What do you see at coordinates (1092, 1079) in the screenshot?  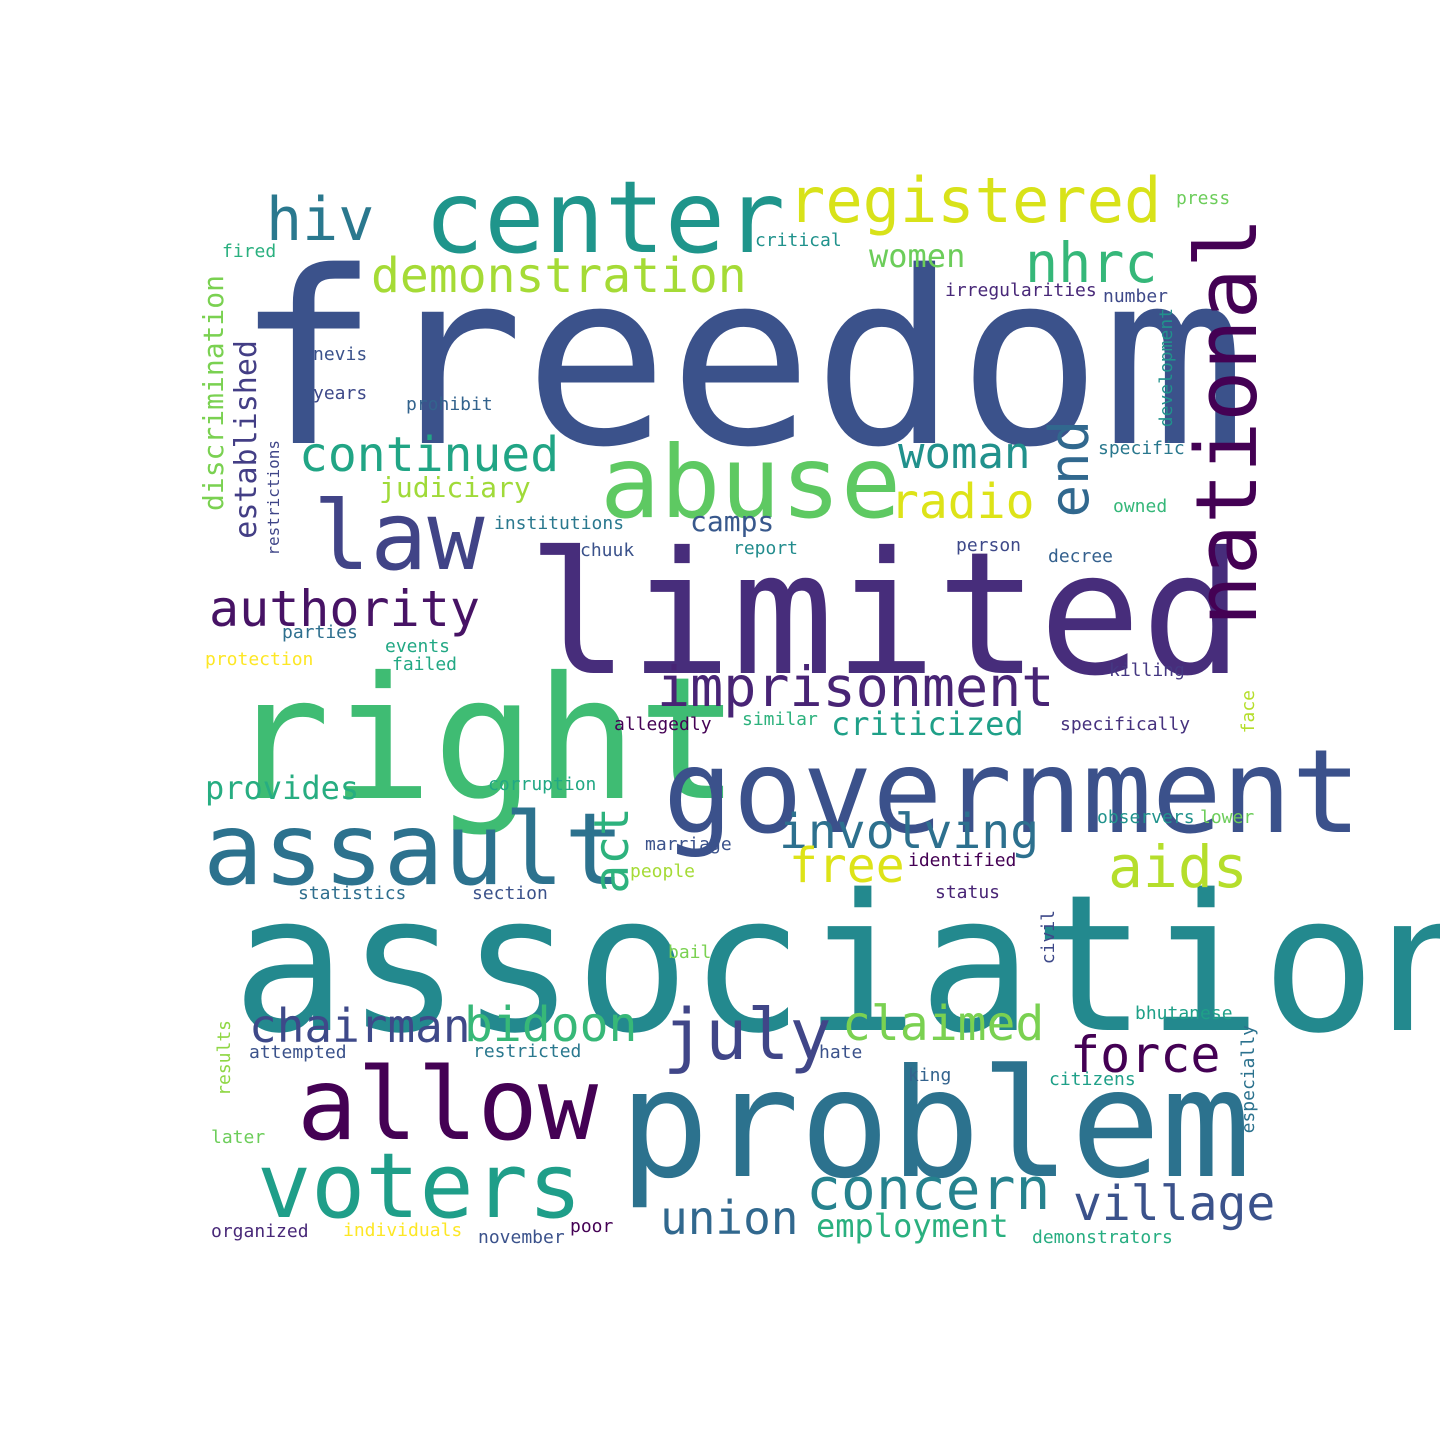 I see `word-citizens: citizens` at bounding box center [1092, 1079].